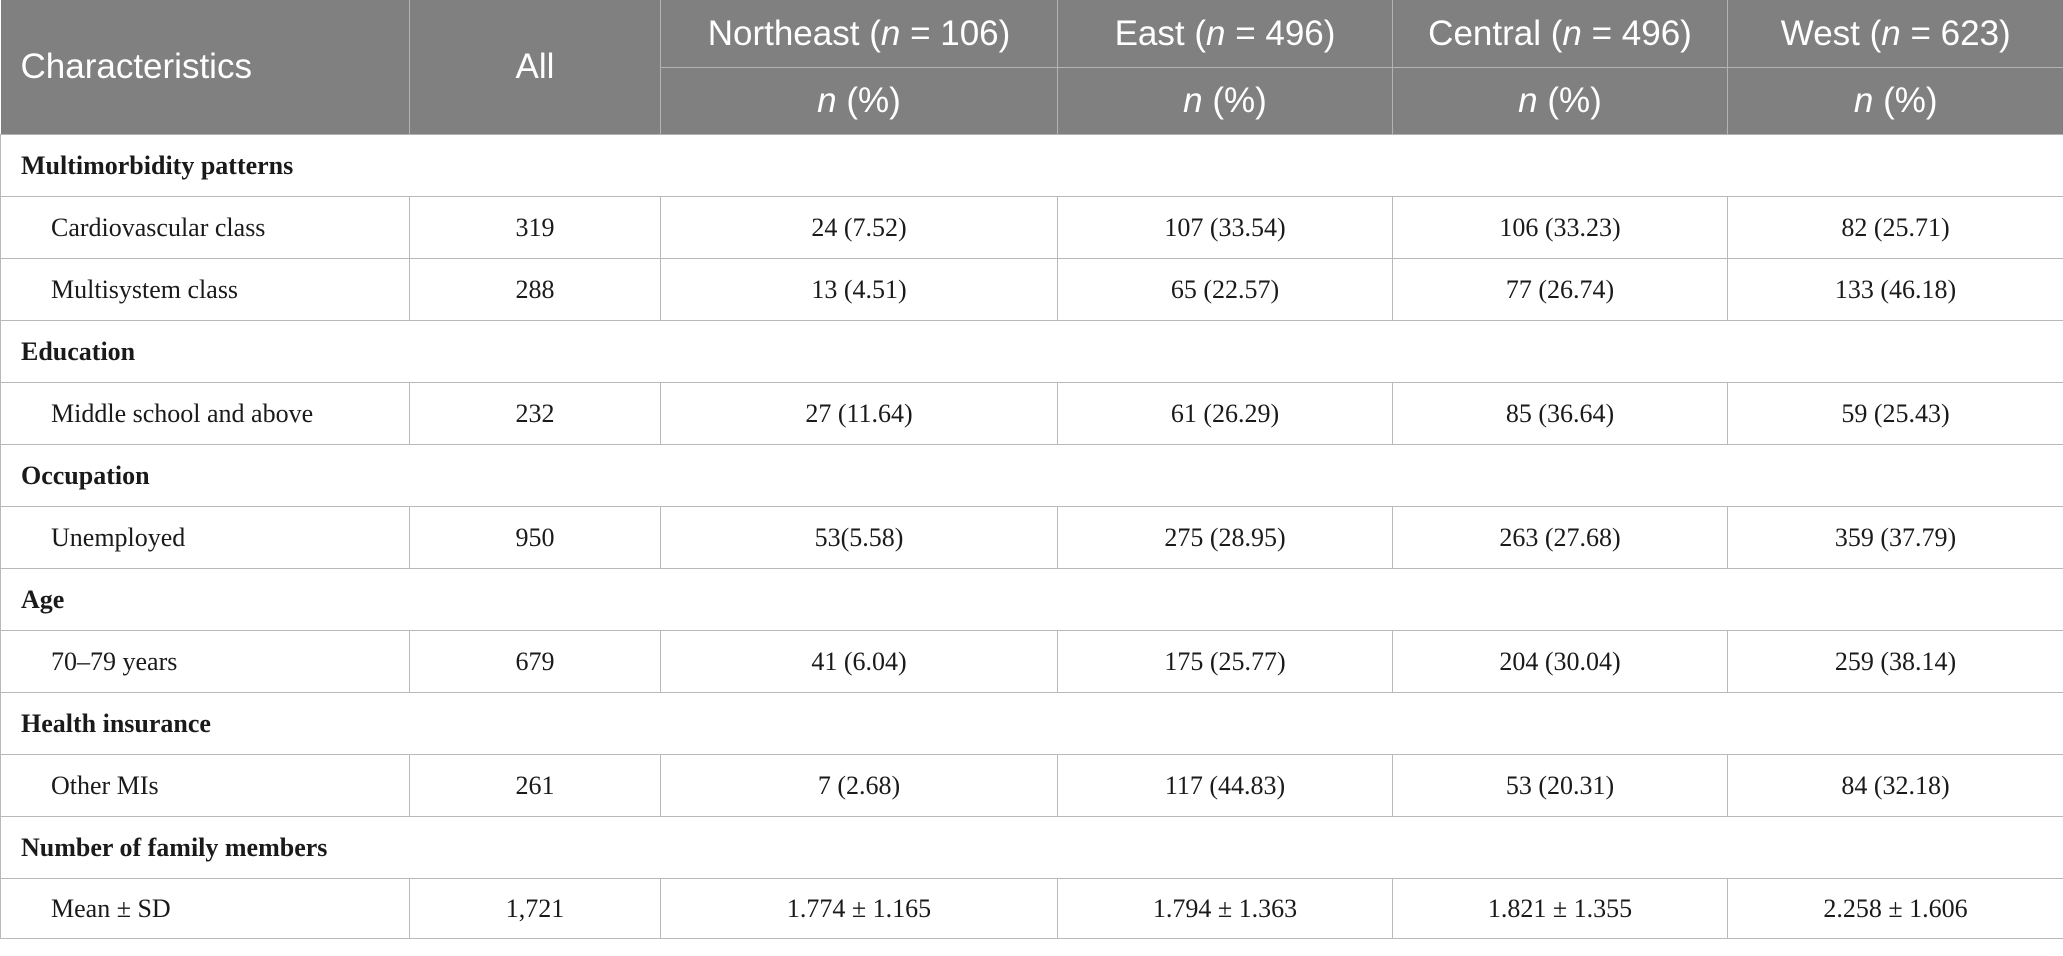  I want to click on cell-east: 175 (25.77), so click(1225, 661).